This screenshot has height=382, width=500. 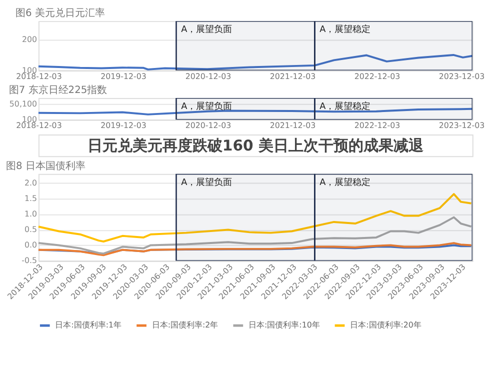 What do you see at coordinates (29, 39) in the screenshot?
I see `y-tick-label: 200` at bounding box center [29, 39].